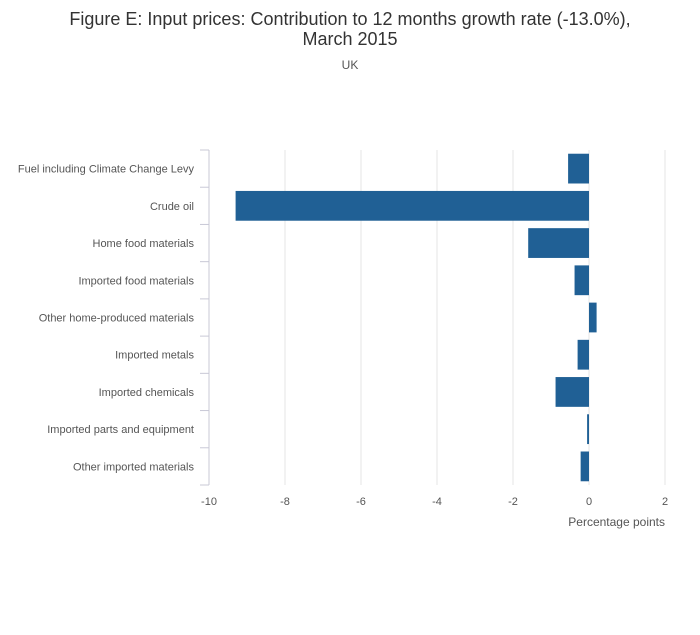 The width and height of the screenshot is (700, 635). Describe the element at coordinates (144, 244) in the screenshot. I see `category-label: Home food materials` at that location.